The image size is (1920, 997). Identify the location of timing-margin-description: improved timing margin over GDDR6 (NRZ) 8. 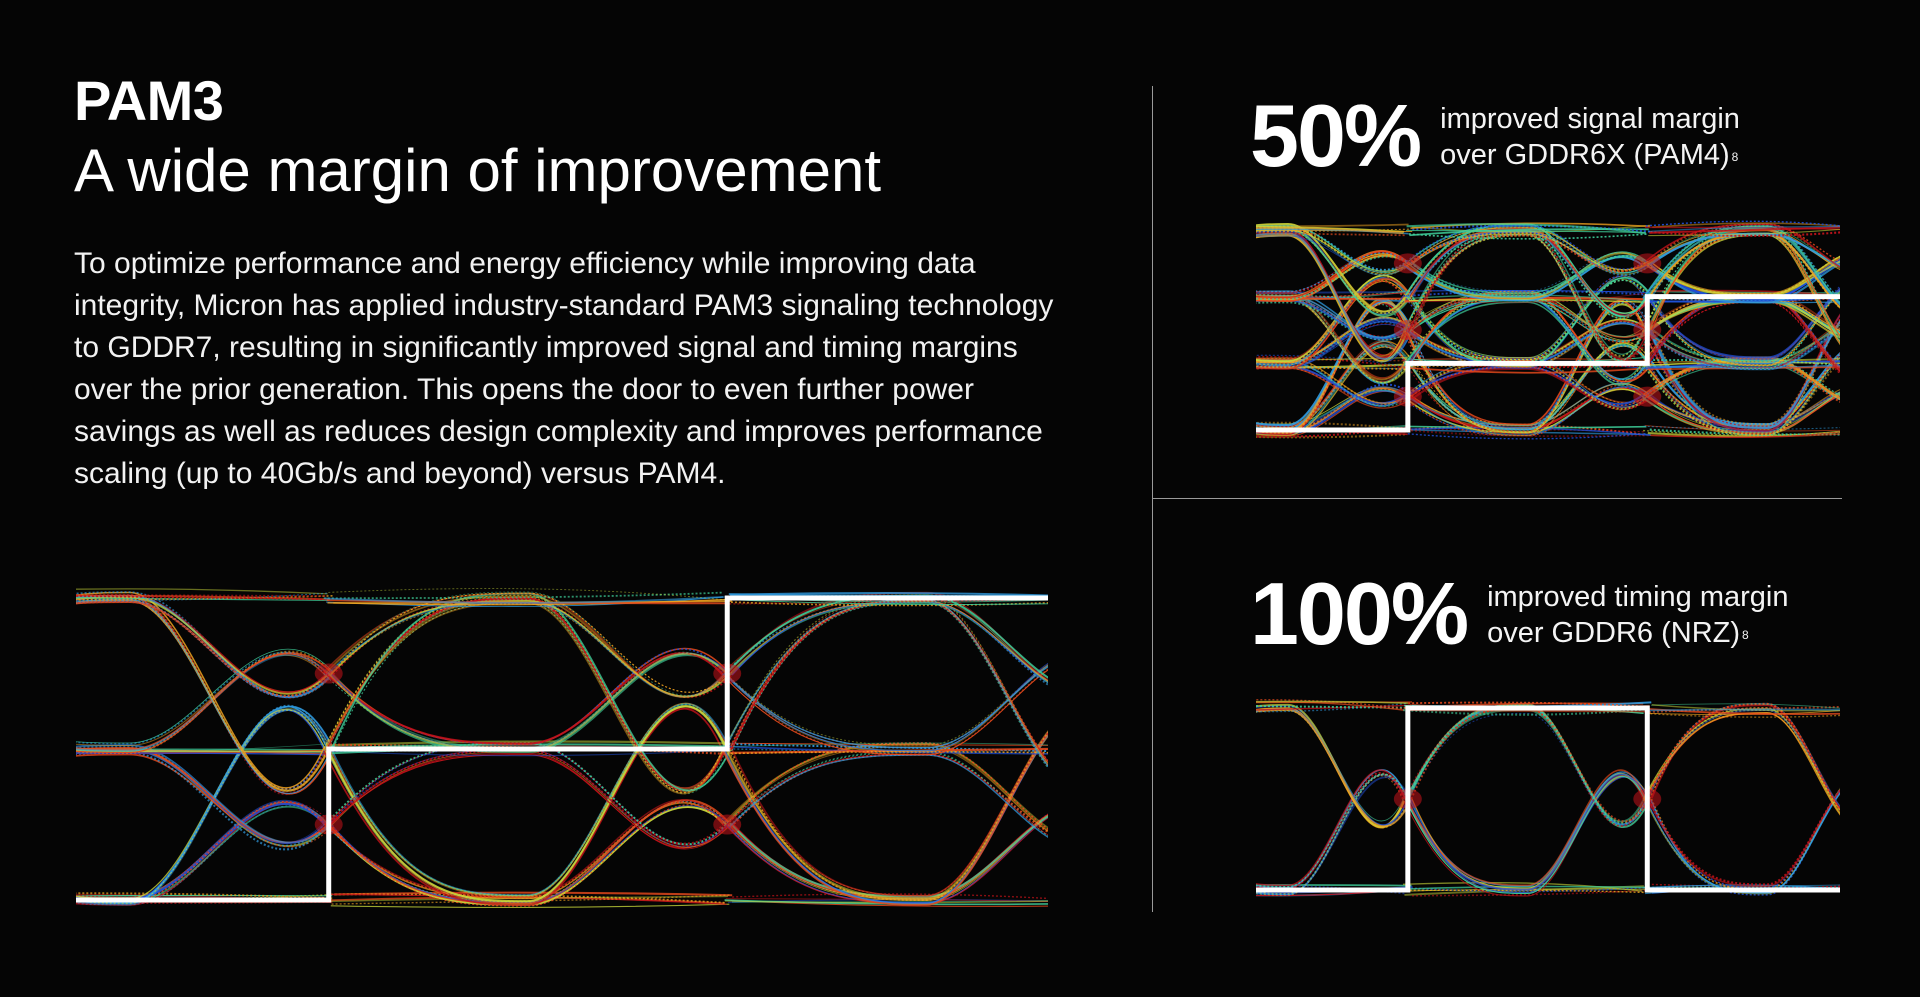
(1637, 614).